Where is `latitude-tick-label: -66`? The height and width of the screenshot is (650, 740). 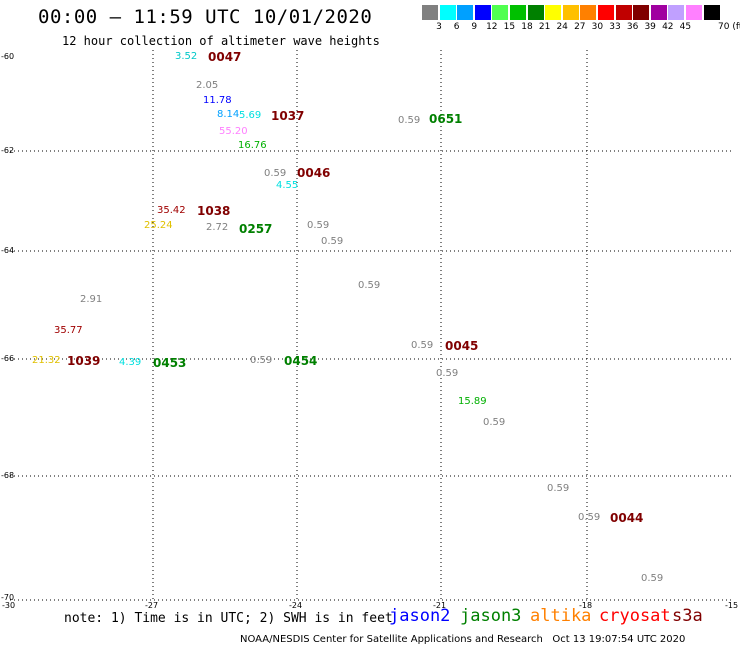 latitude-tick-label: -66 is located at coordinates (8, 358).